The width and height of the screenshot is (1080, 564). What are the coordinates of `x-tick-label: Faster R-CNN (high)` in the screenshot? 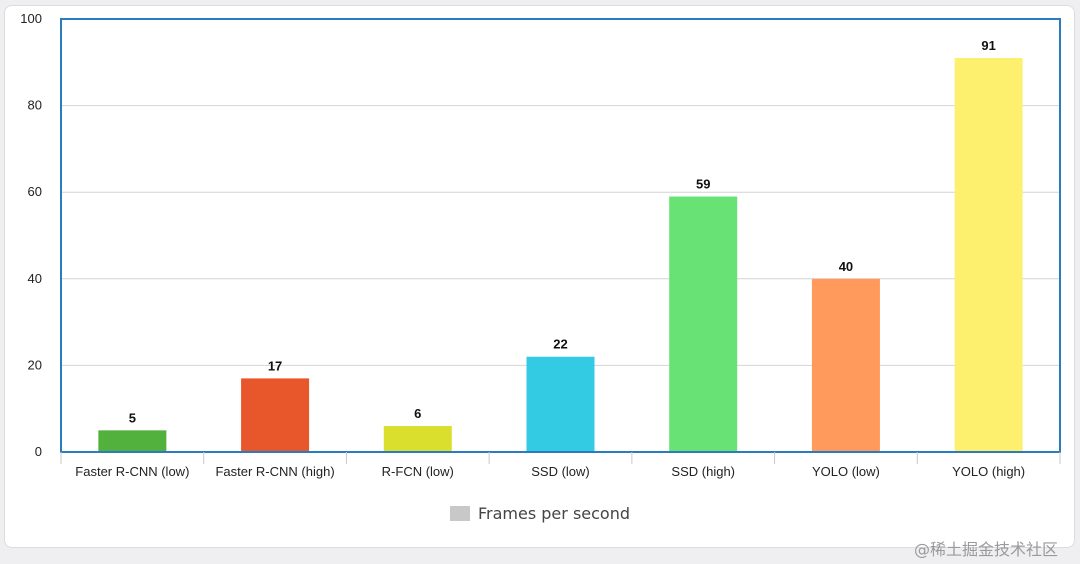 It's located at (274, 471).